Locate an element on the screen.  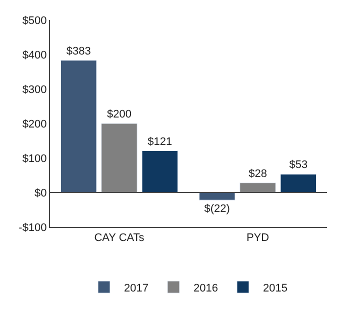
data-label: $383 is located at coordinates (78, 51).